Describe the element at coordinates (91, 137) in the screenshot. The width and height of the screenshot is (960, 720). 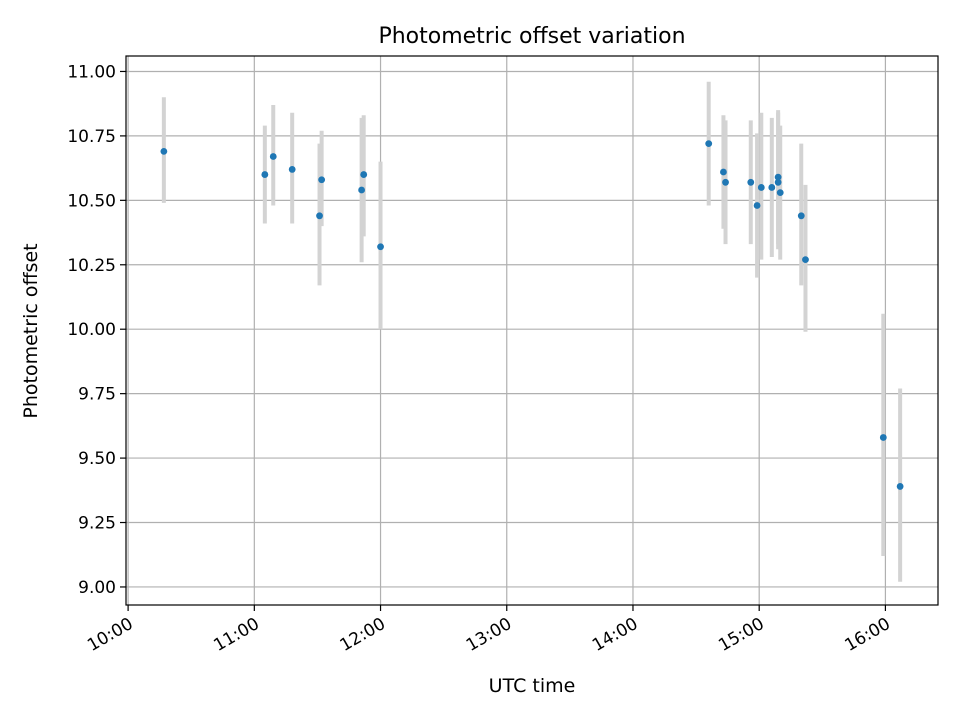
I see `y-tick-label: 10.75` at that location.